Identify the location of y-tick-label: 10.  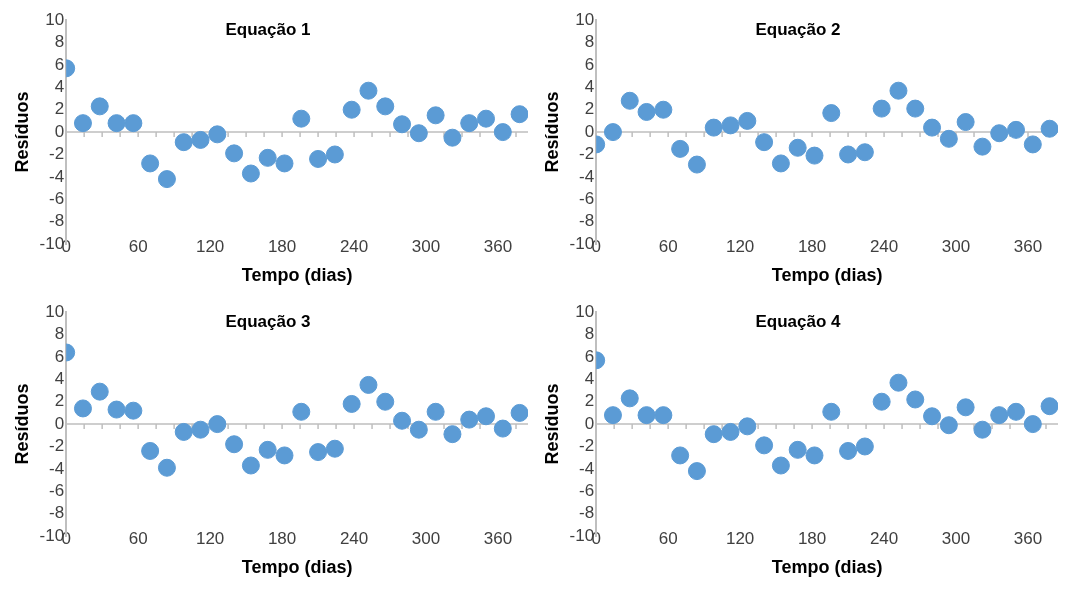
(55, 311).